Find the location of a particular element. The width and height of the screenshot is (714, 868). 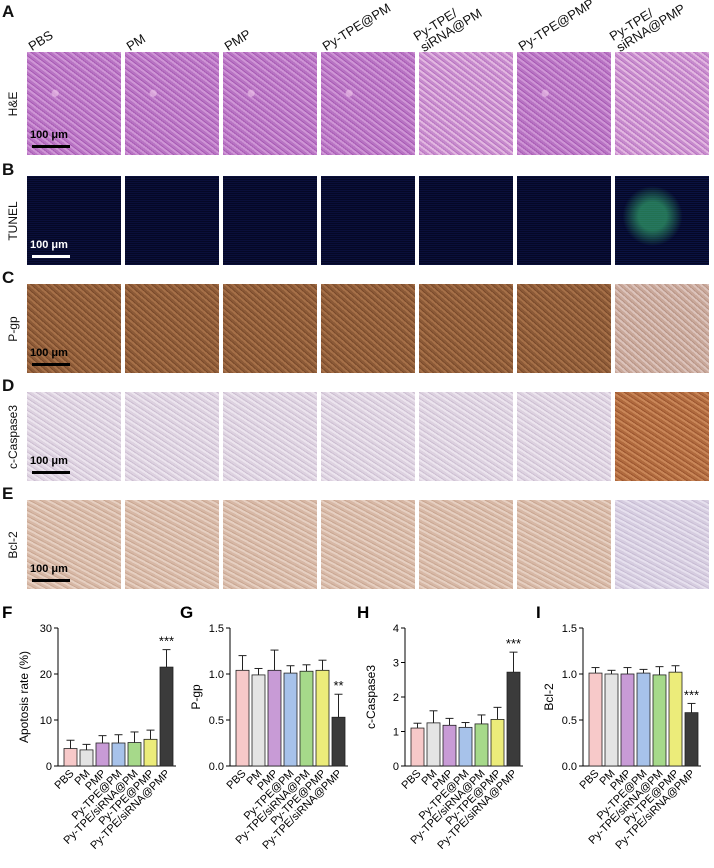

y-tick-label: 3 is located at coordinates (396, 664).